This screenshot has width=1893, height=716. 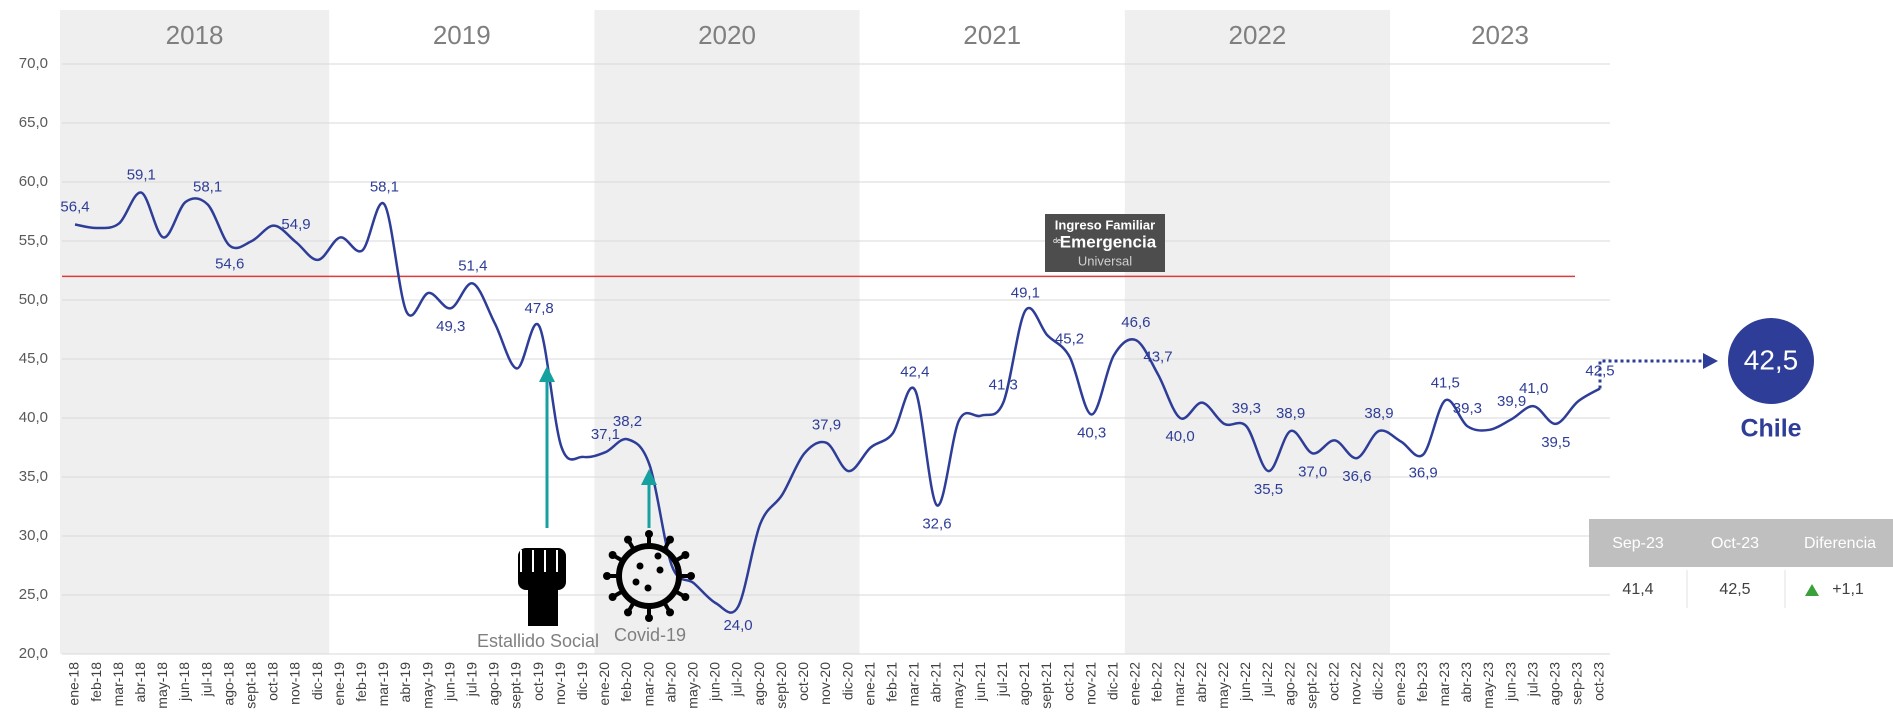 What do you see at coordinates (1356, 683) in the screenshot?
I see `x-tick-label: nov-22` at bounding box center [1356, 683].